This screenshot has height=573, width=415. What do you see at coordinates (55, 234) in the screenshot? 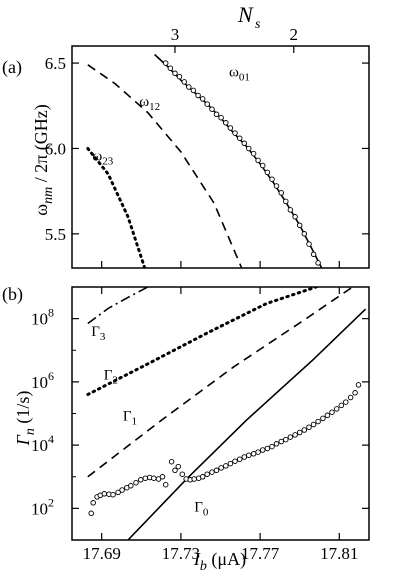
I see `panel-a-y-tick-label: 5.5` at bounding box center [55, 234].